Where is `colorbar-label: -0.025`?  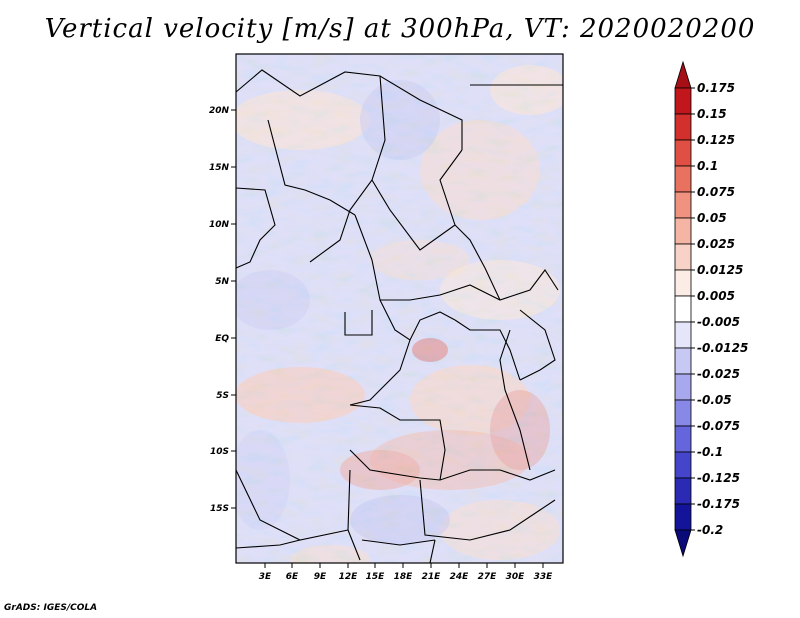 colorbar-label: -0.025 is located at coordinates (718, 374).